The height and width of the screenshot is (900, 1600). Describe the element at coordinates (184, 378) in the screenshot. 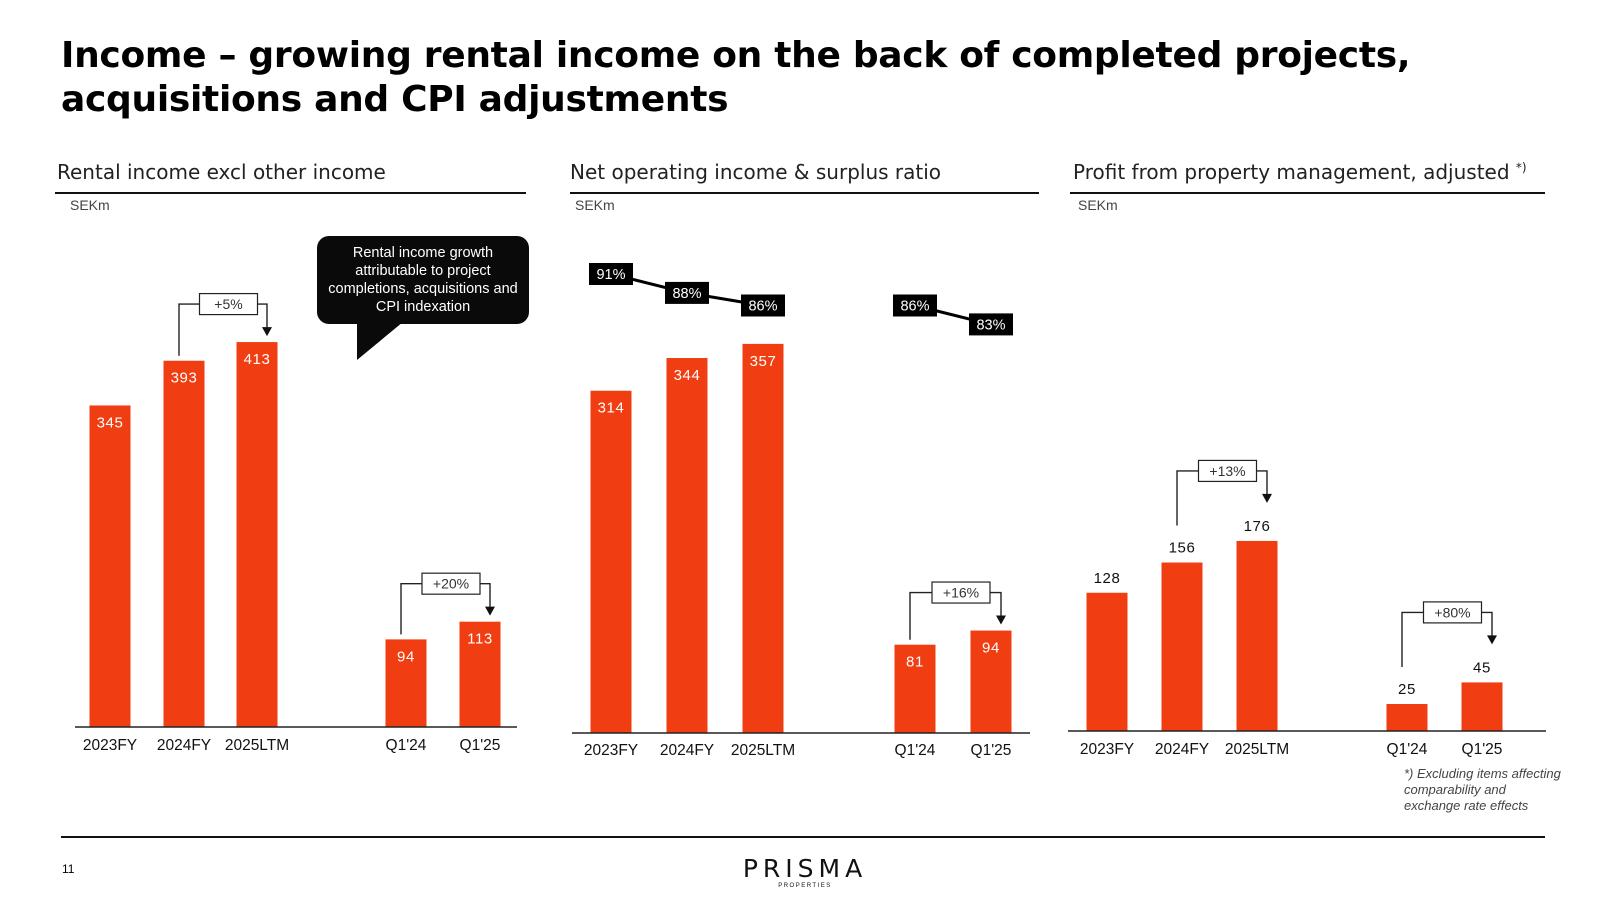

I see `data-label: 393` at that location.